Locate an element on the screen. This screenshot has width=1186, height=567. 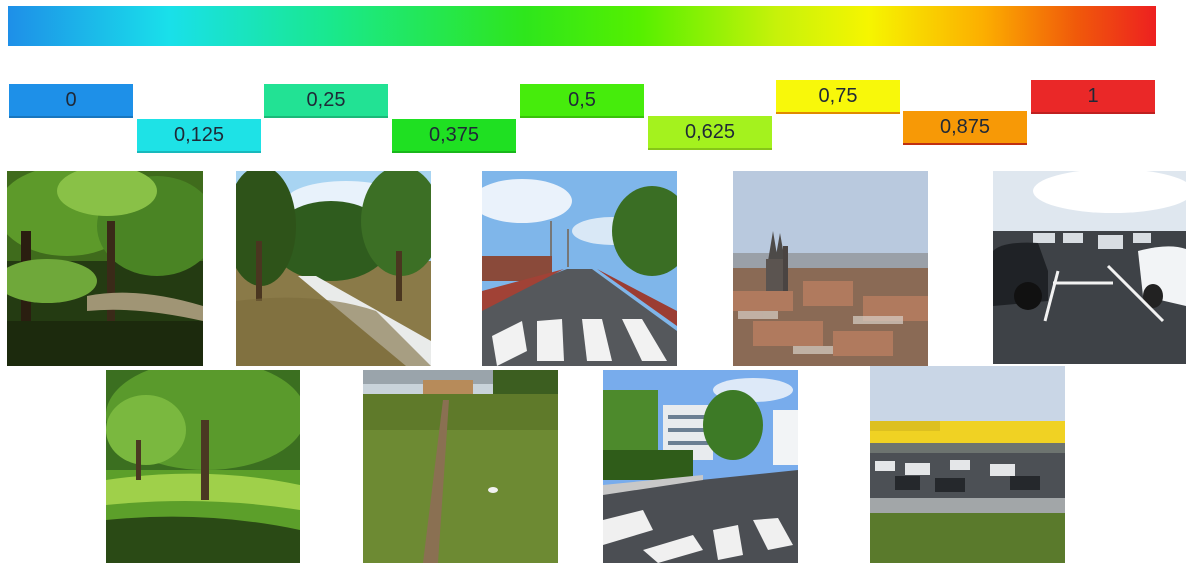
scale-stop-0: 0 is located at coordinates (71, 101).